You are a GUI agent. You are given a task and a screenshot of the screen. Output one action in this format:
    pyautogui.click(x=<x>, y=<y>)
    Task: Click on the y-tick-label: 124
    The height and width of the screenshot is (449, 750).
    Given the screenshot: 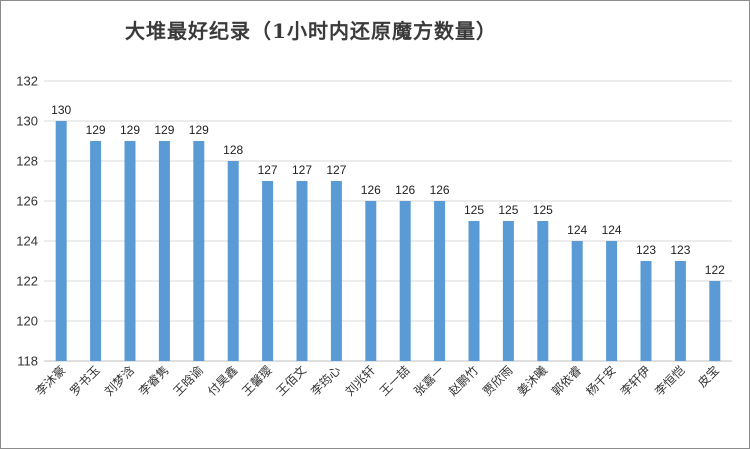 What is the action you would take?
    pyautogui.click(x=27, y=241)
    